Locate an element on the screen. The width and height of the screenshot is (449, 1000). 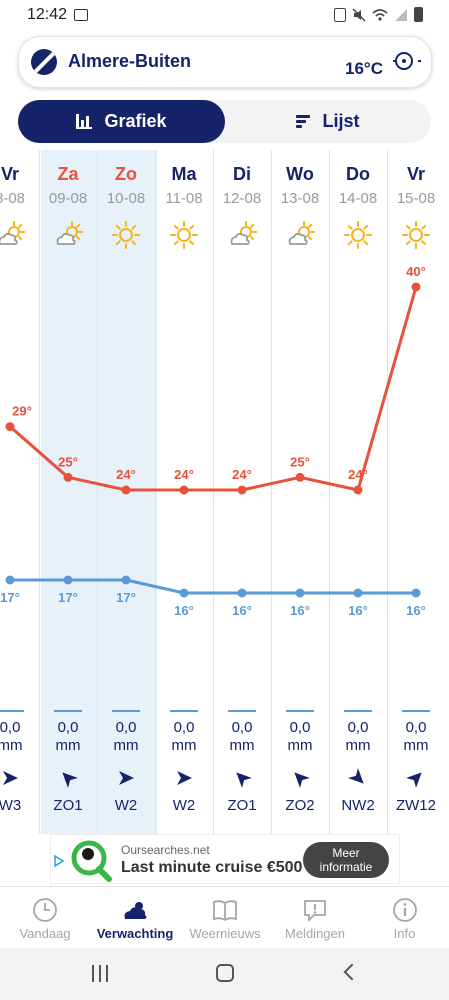
day-name: Wo is located at coordinates (300, 174).